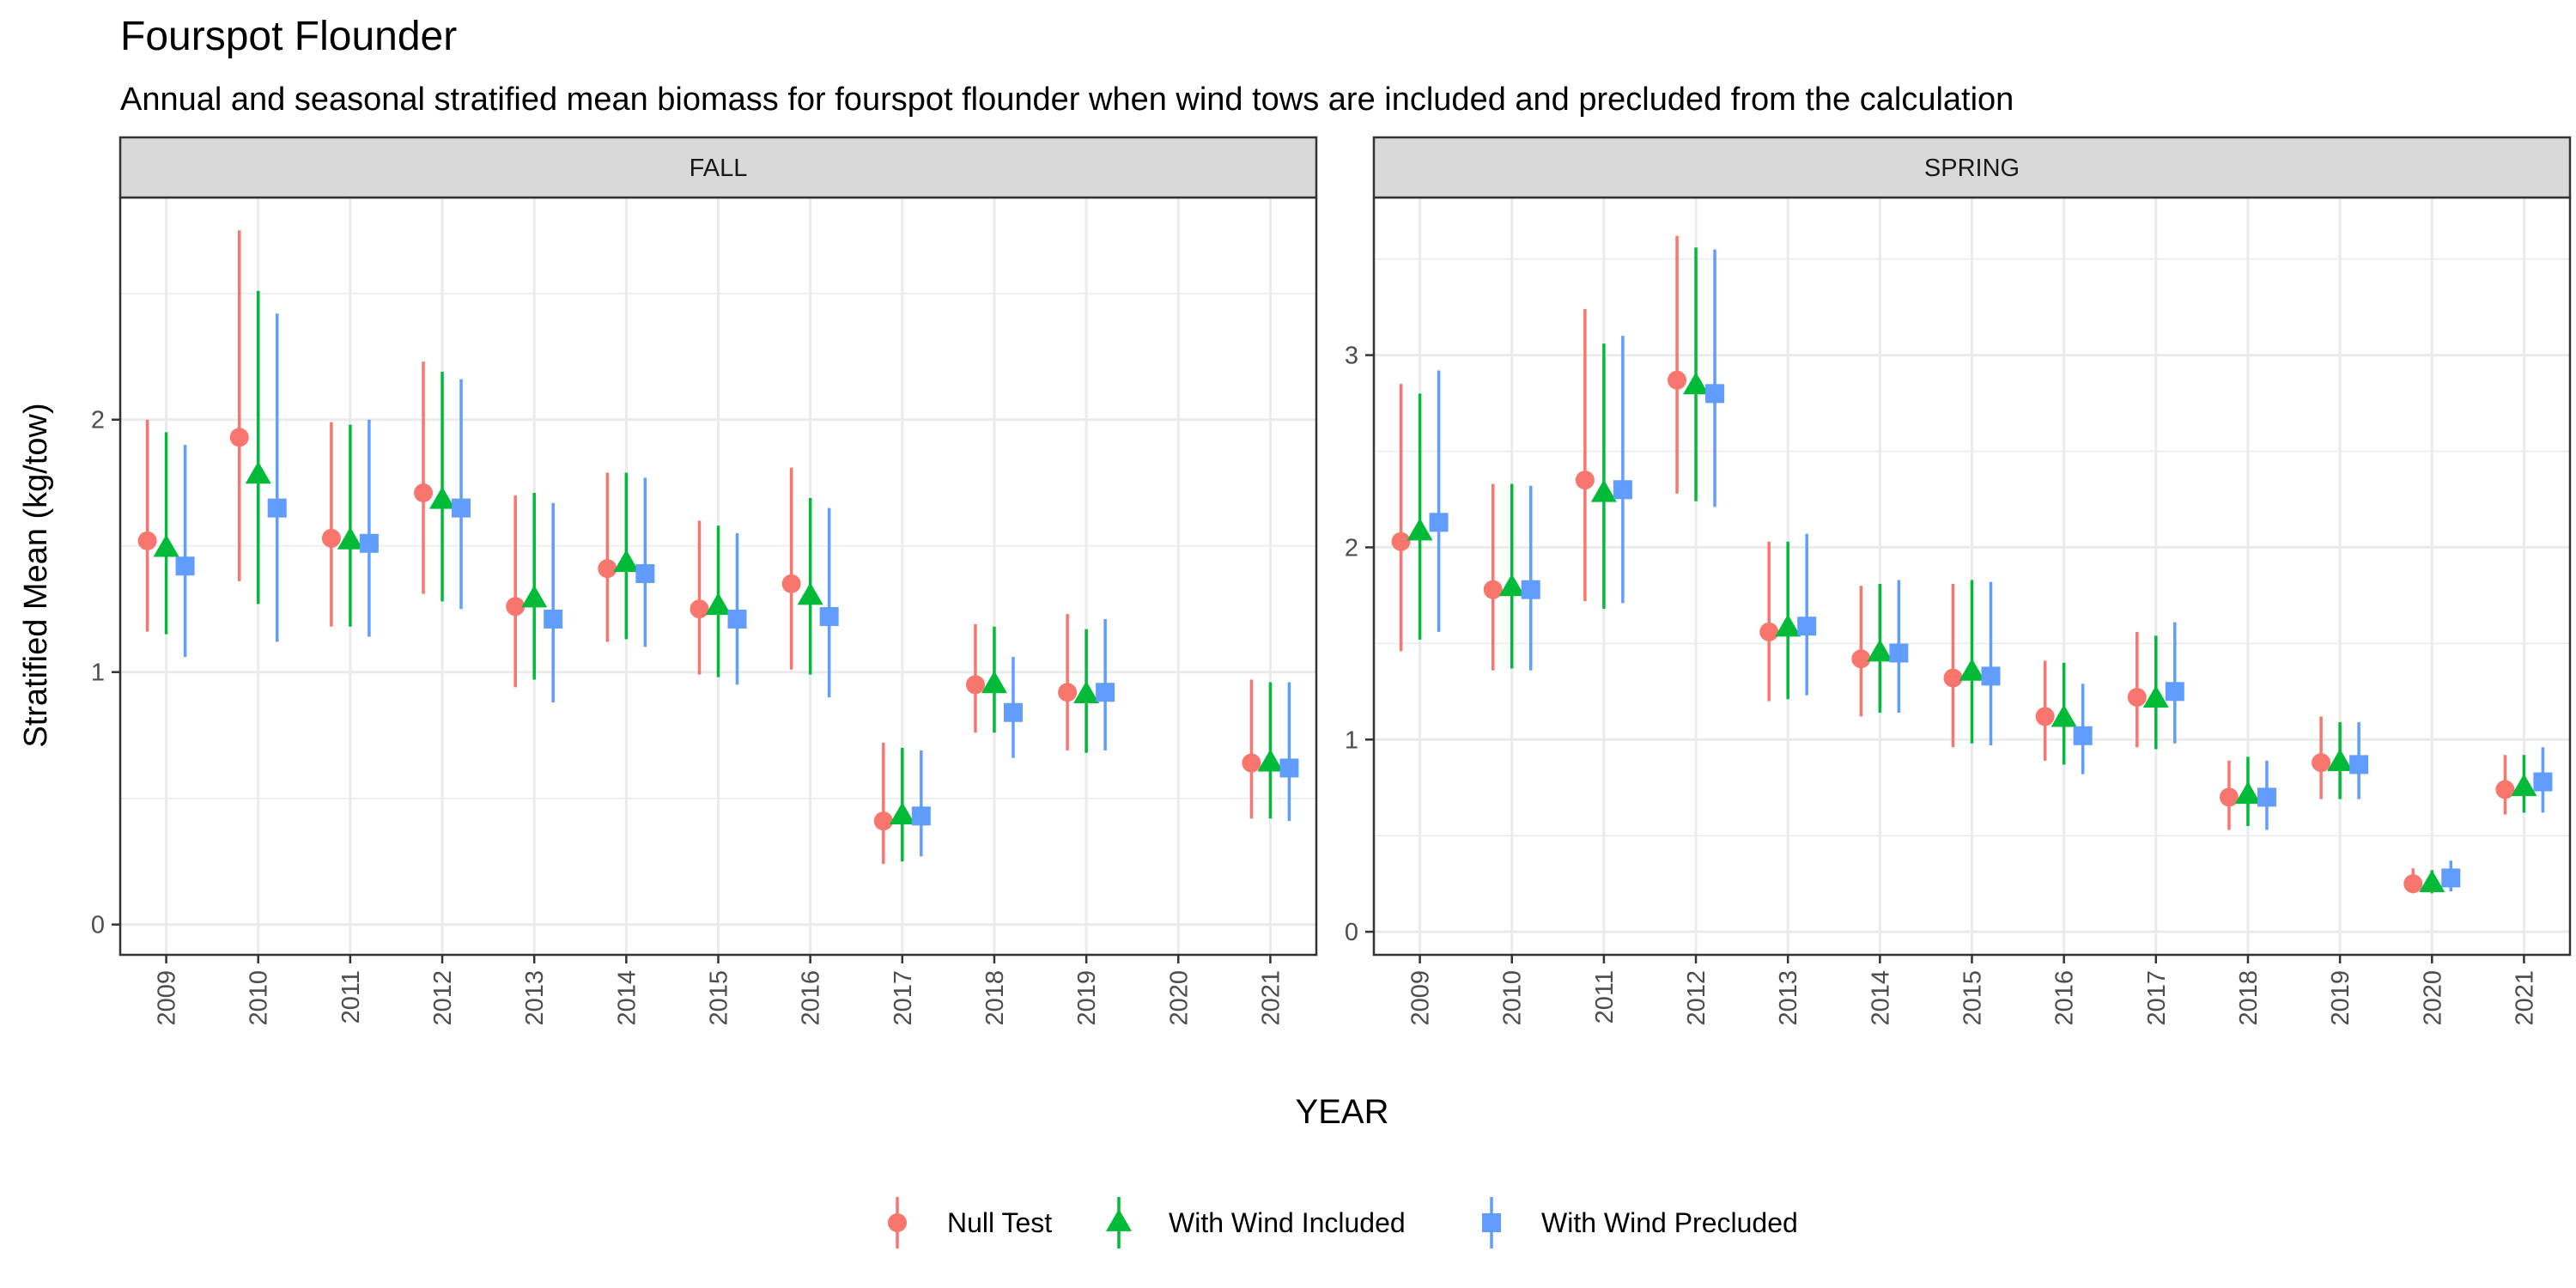  Describe the element at coordinates (351, 997) in the screenshot. I see `x-tick-label: 2011` at that location.